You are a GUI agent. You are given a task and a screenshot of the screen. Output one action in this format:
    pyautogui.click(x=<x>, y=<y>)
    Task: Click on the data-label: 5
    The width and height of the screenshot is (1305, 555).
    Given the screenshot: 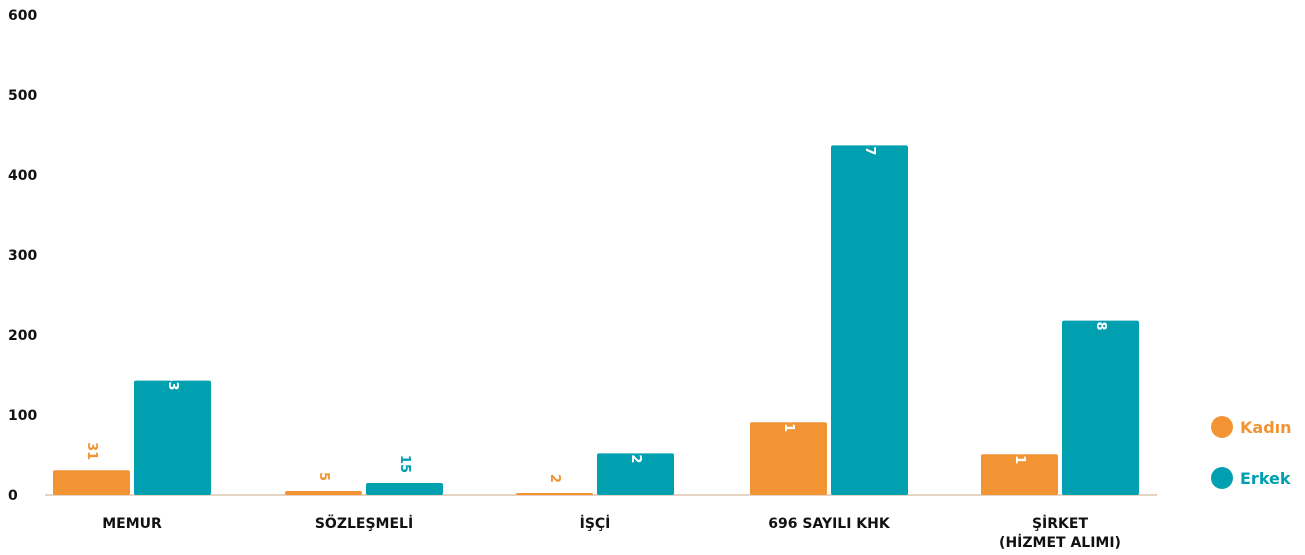 What is the action you would take?
    pyautogui.click(x=323, y=476)
    